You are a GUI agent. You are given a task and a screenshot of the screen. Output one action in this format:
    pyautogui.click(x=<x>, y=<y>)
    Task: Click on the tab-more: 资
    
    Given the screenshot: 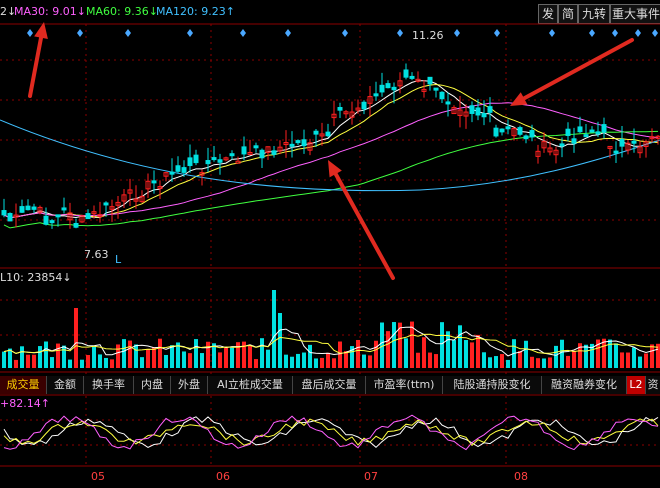 What is the action you would take?
    pyautogui.click(x=653, y=385)
    